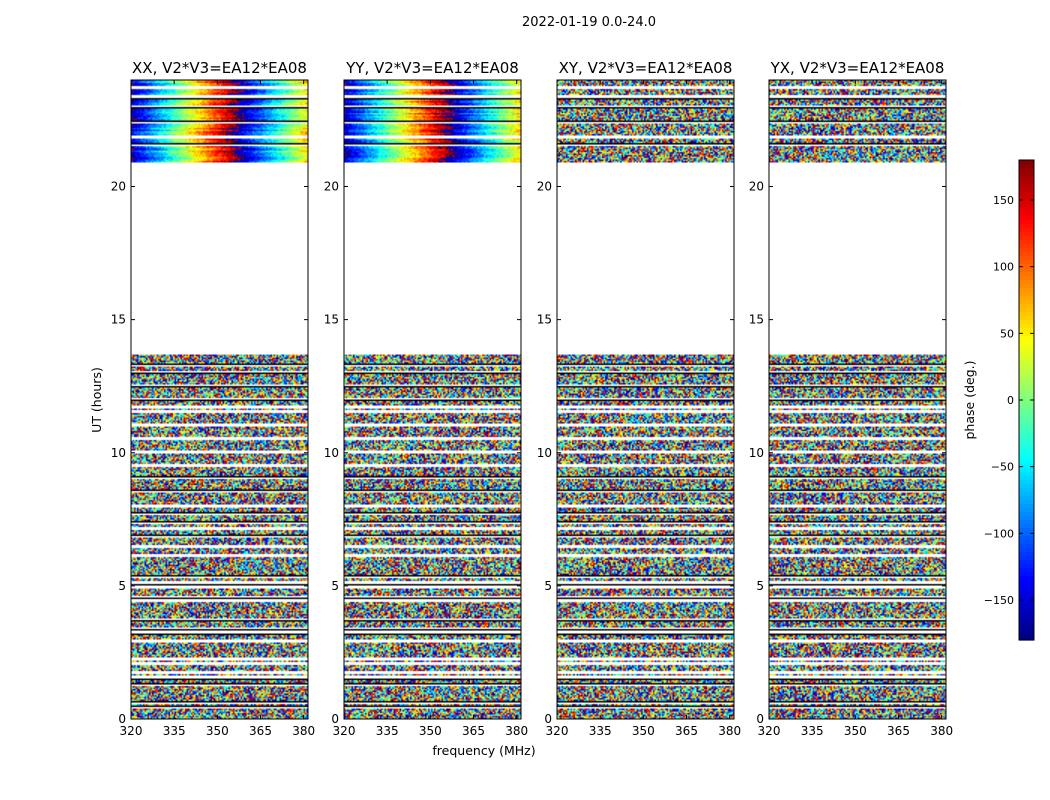 Image resolution: width=1050 pixels, height=800 pixels. What do you see at coordinates (1010, 400) in the screenshot?
I see `colorbar-tick-label: 0` at bounding box center [1010, 400].